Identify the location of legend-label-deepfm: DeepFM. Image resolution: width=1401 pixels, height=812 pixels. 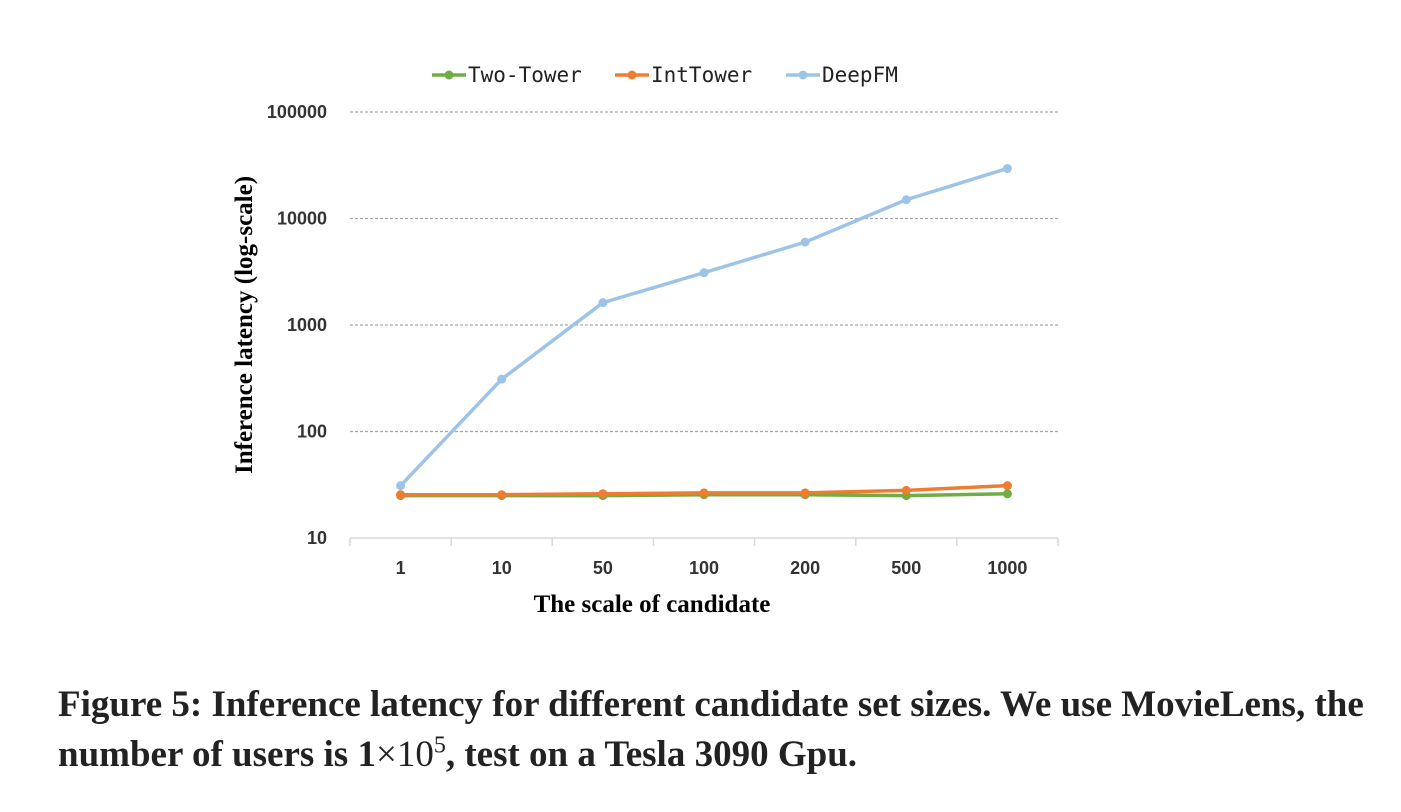
(860, 75).